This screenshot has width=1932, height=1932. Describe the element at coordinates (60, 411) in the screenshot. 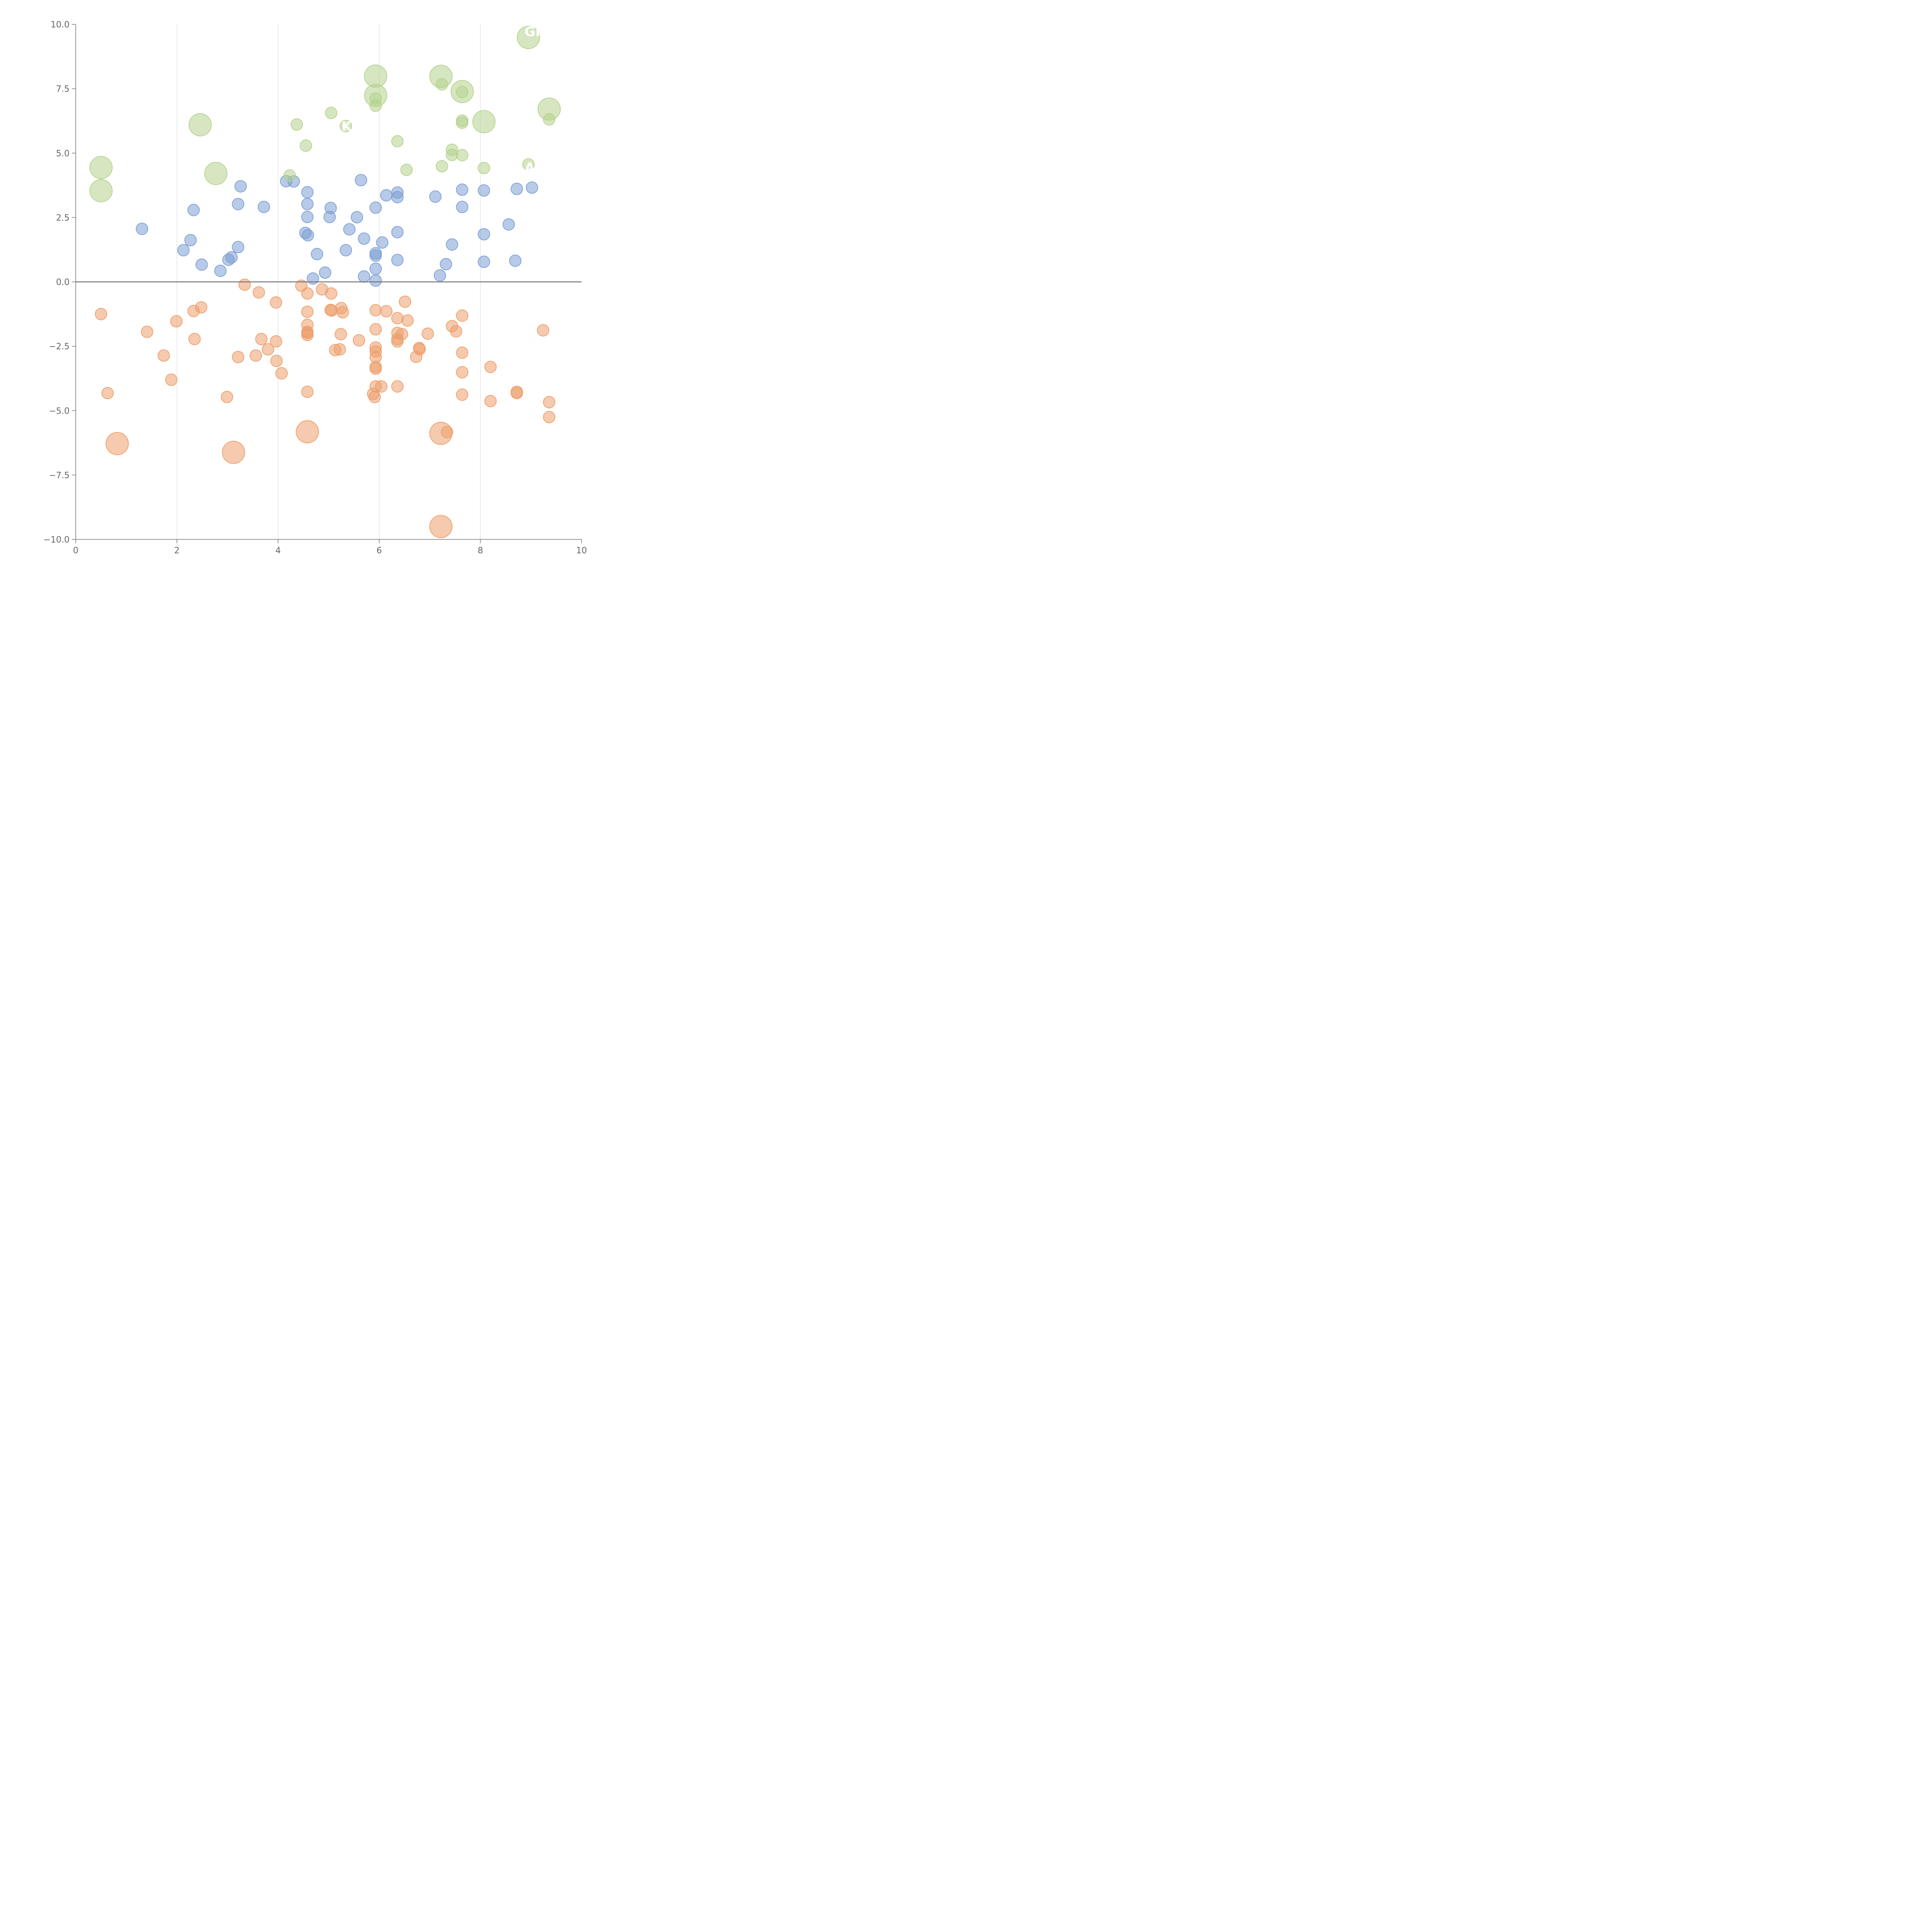

I see `y-tick-label: −5.0` at that location.